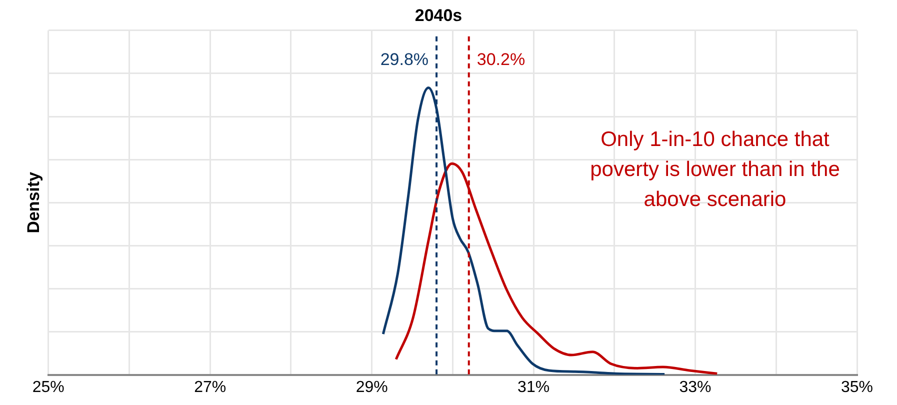 This screenshot has width=897, height=405. Describe the element at coordinates (534, 387) in the screenshot. I see `x-tick-label: 31%` at that location.